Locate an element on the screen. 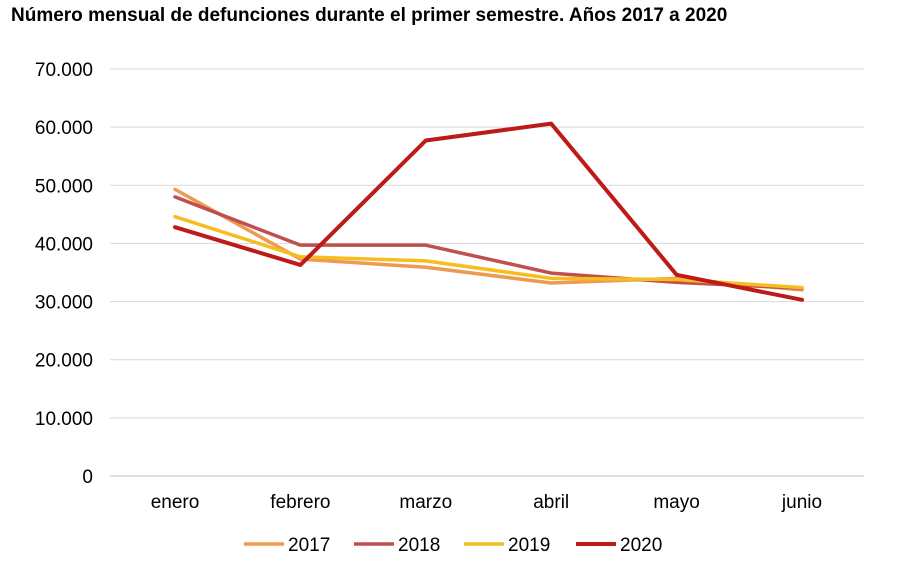 The width and height of the screenshot is (907, 574). y-tick-label: 60.000 is located at coordinates (64, 128).